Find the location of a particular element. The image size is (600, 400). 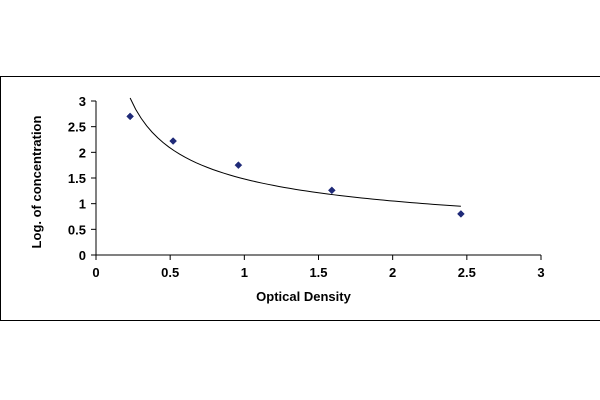

y-tick-label: 1 is located at coordinates (82, 204).